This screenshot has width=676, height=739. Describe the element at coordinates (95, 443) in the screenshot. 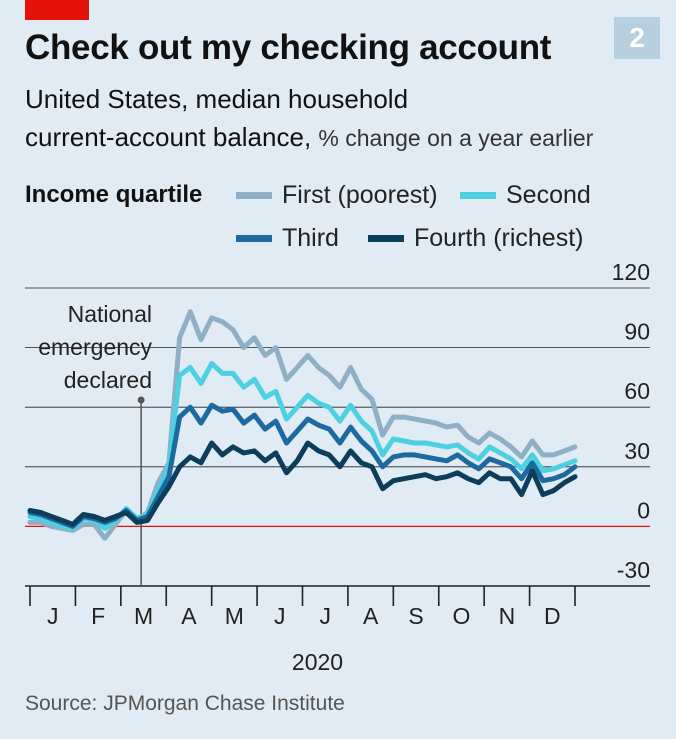

I see `annotation-layer: National emergency declared` at that location.